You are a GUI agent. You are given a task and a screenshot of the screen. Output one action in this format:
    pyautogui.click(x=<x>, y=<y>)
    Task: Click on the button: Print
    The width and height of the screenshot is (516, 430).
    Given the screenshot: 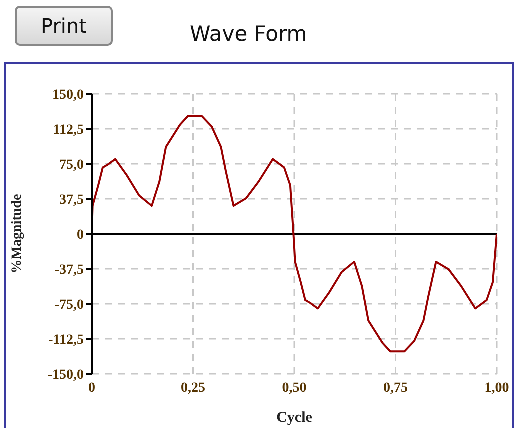 What is the action you would take?
    pyautogui.click(x=64, y=26)
    